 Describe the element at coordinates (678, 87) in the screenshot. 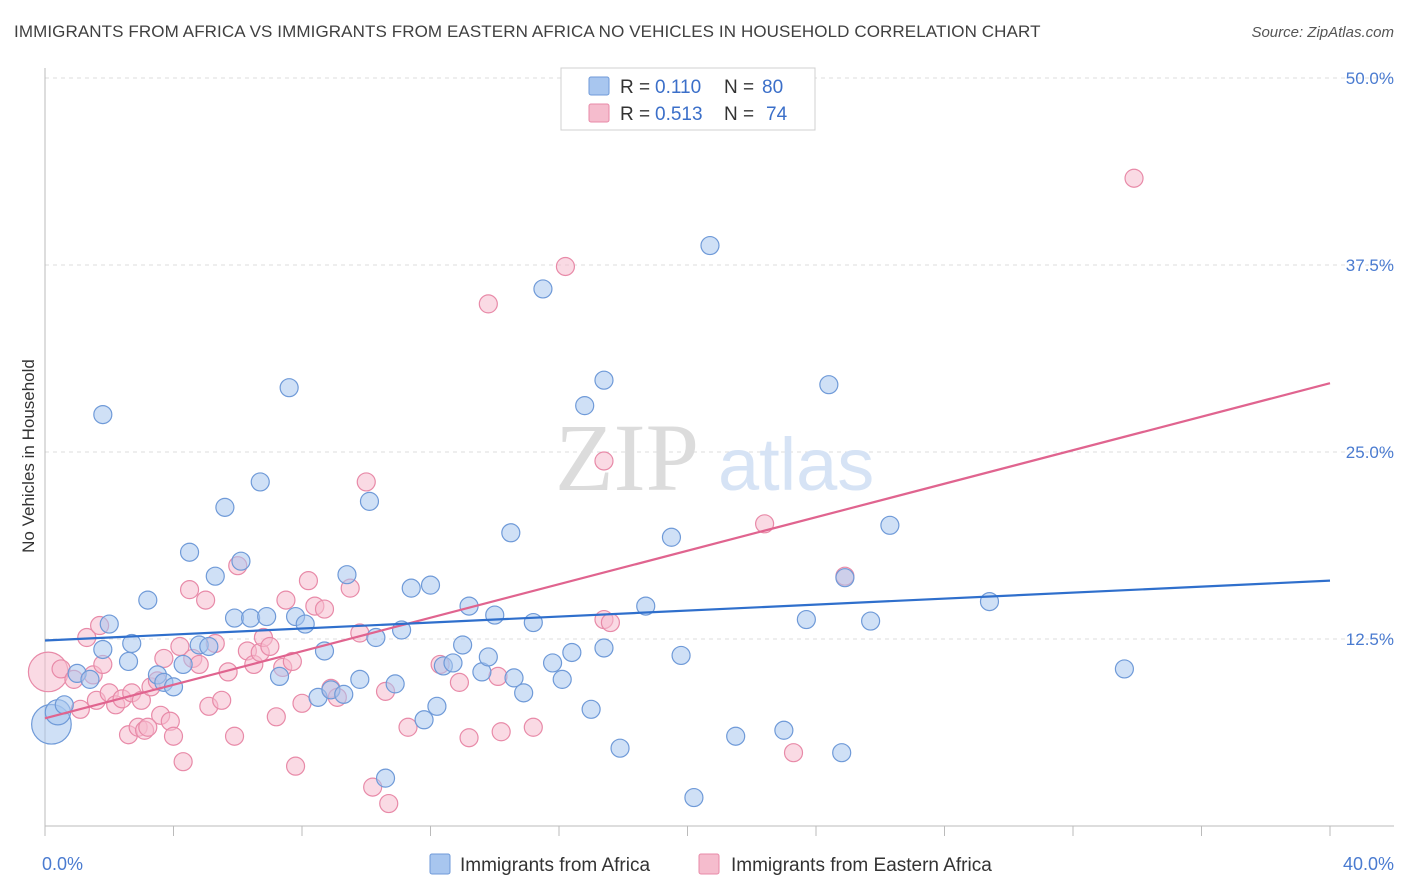

I see `legend-r-value: 0.110` at that location.